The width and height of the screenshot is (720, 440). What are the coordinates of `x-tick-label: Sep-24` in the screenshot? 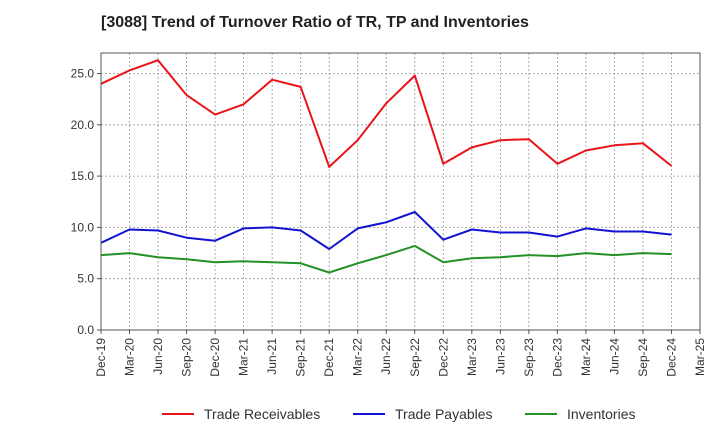 It's located at (643, 357).